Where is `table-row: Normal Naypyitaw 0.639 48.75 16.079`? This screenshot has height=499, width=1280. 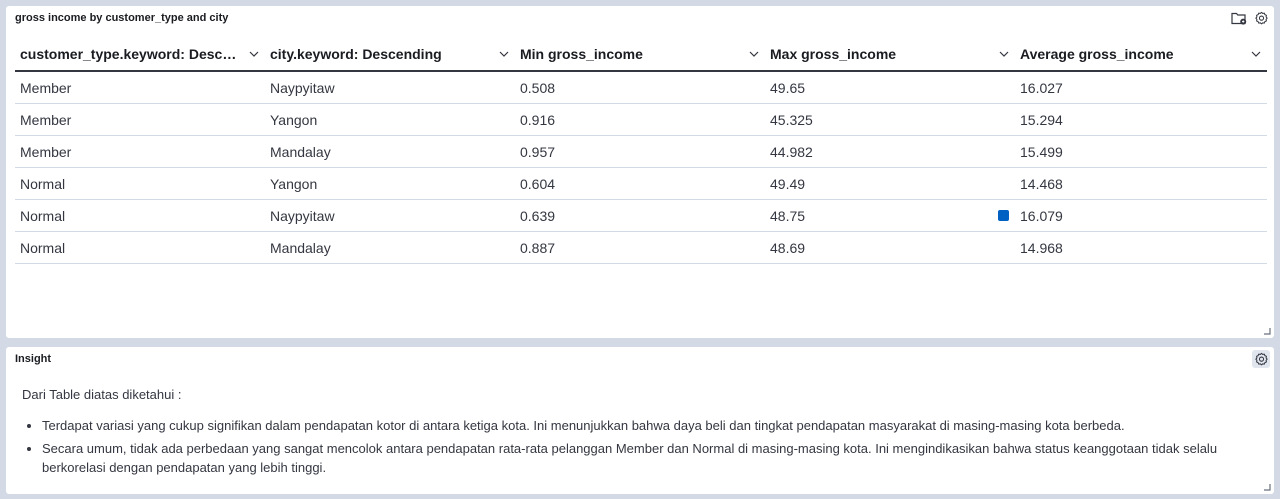
table-row: Normal Naypyitaw 0.639 48.75 16.079 is located at coordinates (641, 216).